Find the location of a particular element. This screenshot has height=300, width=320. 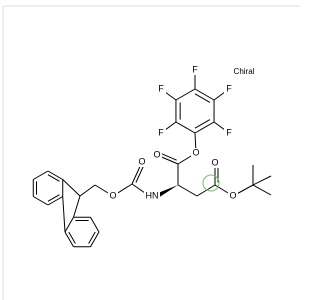

atom-label: HN is located at coordinates (152, 195).